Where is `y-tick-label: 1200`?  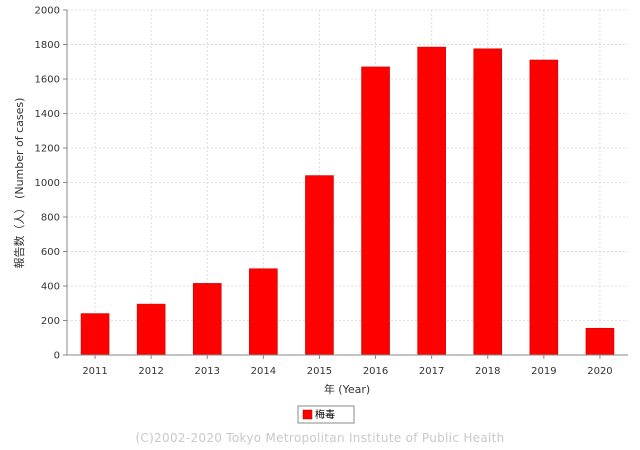
y-tick-label: 1200 is located at coordinates (47, 149).